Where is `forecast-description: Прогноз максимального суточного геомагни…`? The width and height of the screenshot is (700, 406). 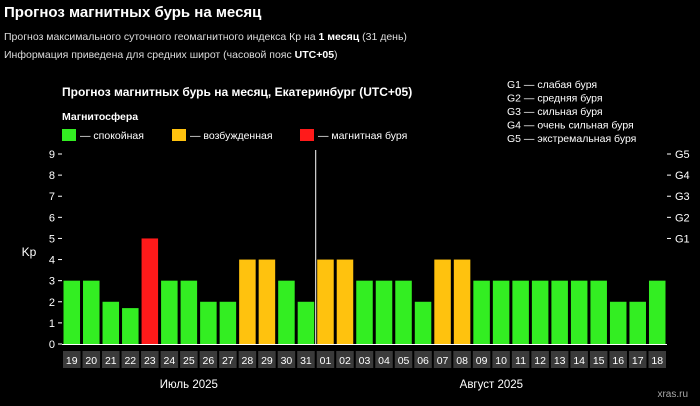
forecast-description: Прогноз максимального суточного геомагни… is located at coordinates (205, 37).